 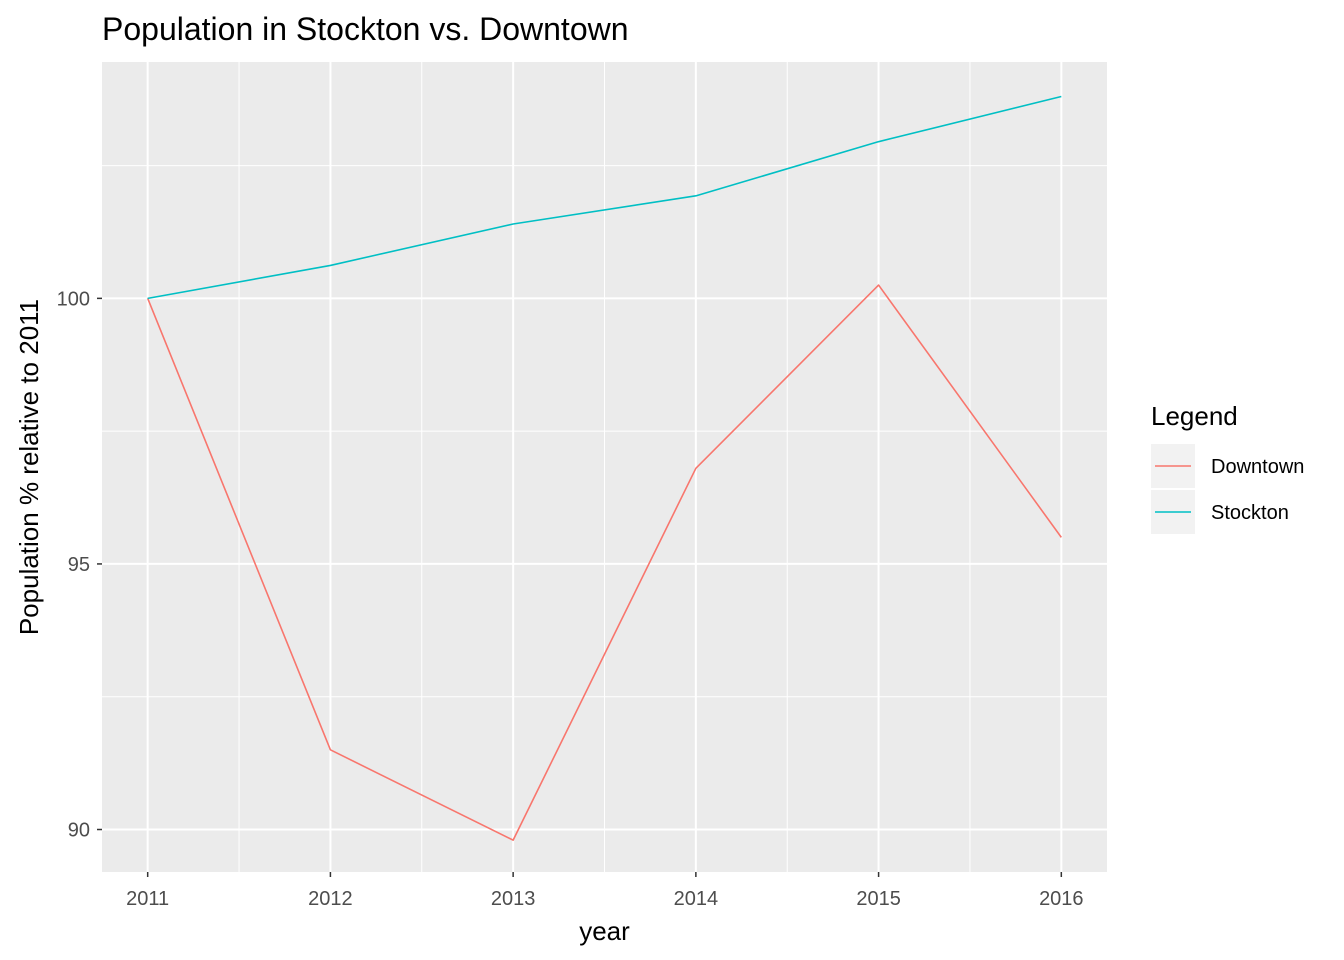 What do you see at coordinates (1061, 899) in the screenshot?
I see `x-tick-label: 2016` at bounding box center [1061, 899].